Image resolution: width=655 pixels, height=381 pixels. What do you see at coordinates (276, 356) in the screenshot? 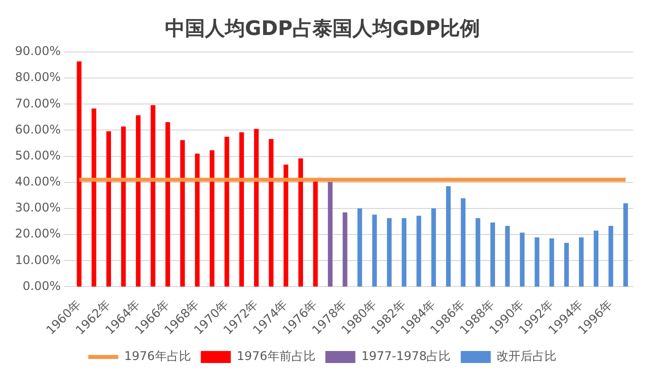
I see `legend-label: 1976年前占比` at bounding box center [276, 356].